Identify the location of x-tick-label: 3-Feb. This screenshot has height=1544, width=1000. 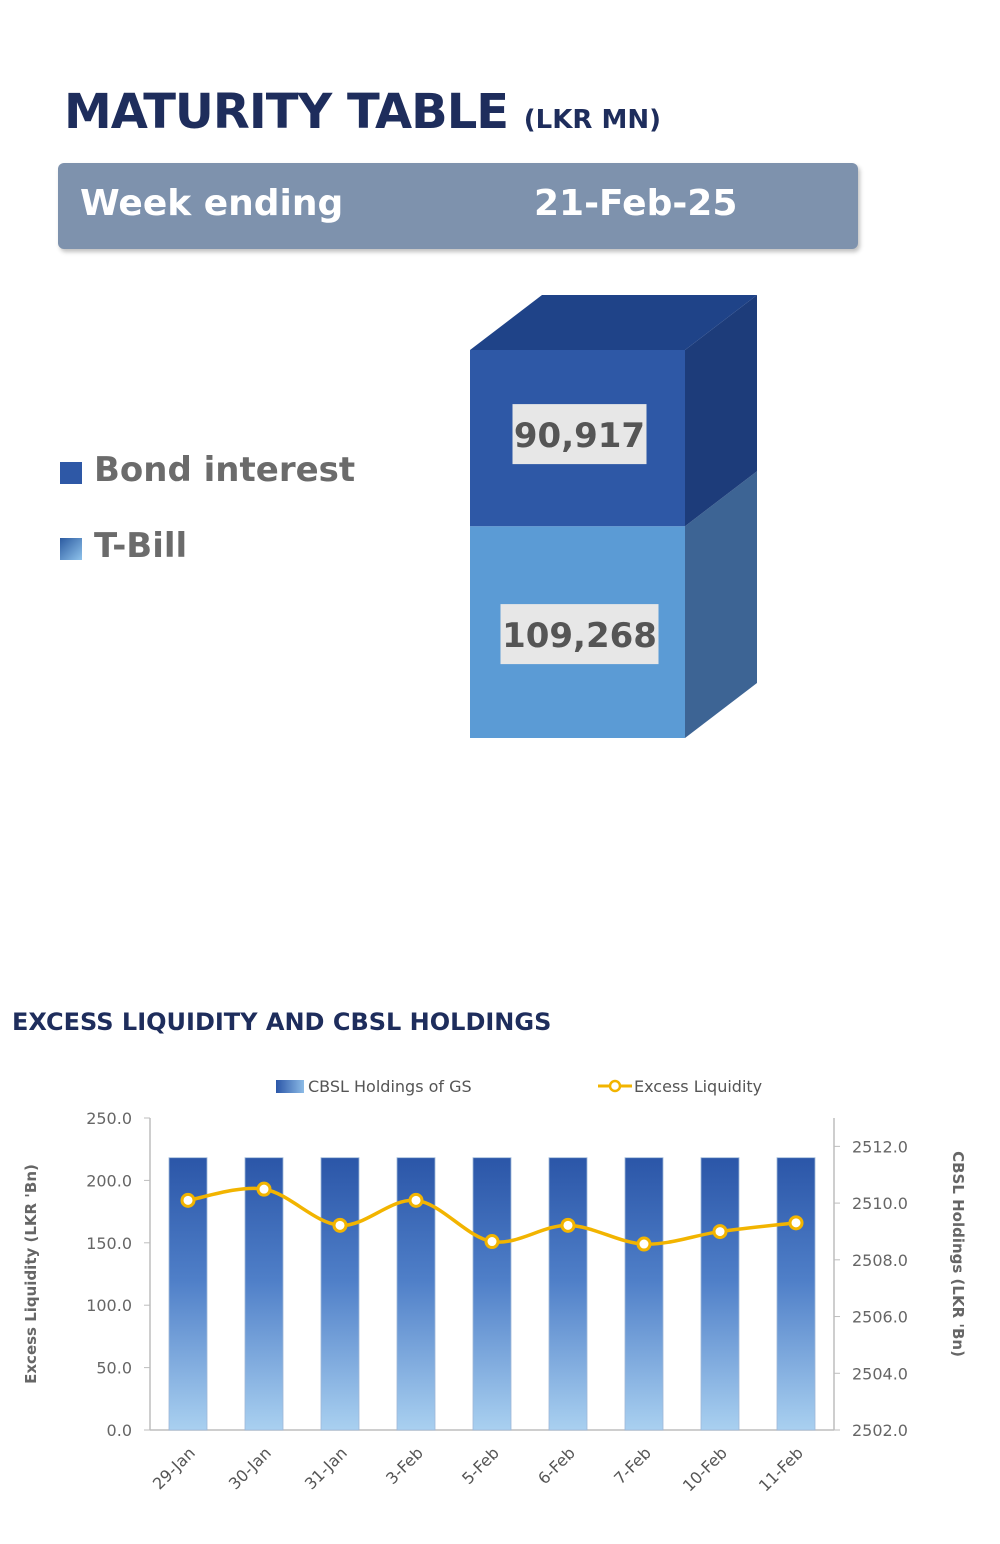
(404, 1465).